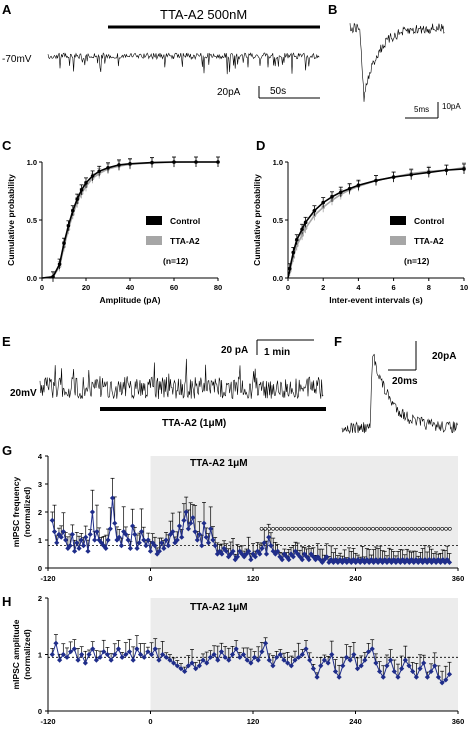  What do you see at coordinates (323, 287) in the screenshot?
I see `x-tick-label: 2` at bounding box center [323, 287].